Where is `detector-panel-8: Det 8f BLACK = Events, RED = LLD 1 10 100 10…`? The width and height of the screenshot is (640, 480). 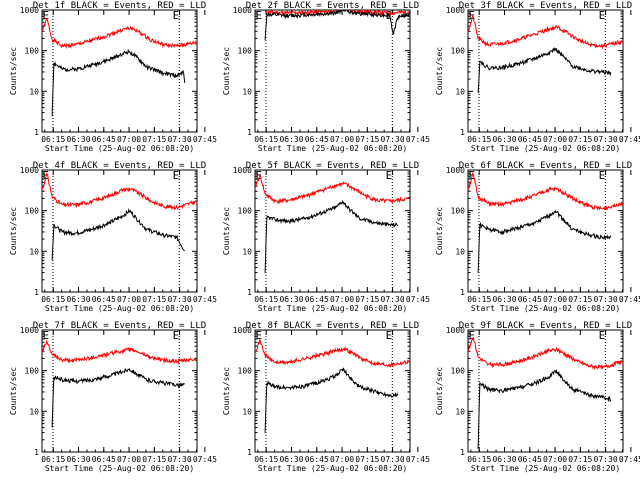
detector-panel-8: Det 8f BLACK = Events, RED = LLD 1 10 100 10… is located at coordinates (326, 397).